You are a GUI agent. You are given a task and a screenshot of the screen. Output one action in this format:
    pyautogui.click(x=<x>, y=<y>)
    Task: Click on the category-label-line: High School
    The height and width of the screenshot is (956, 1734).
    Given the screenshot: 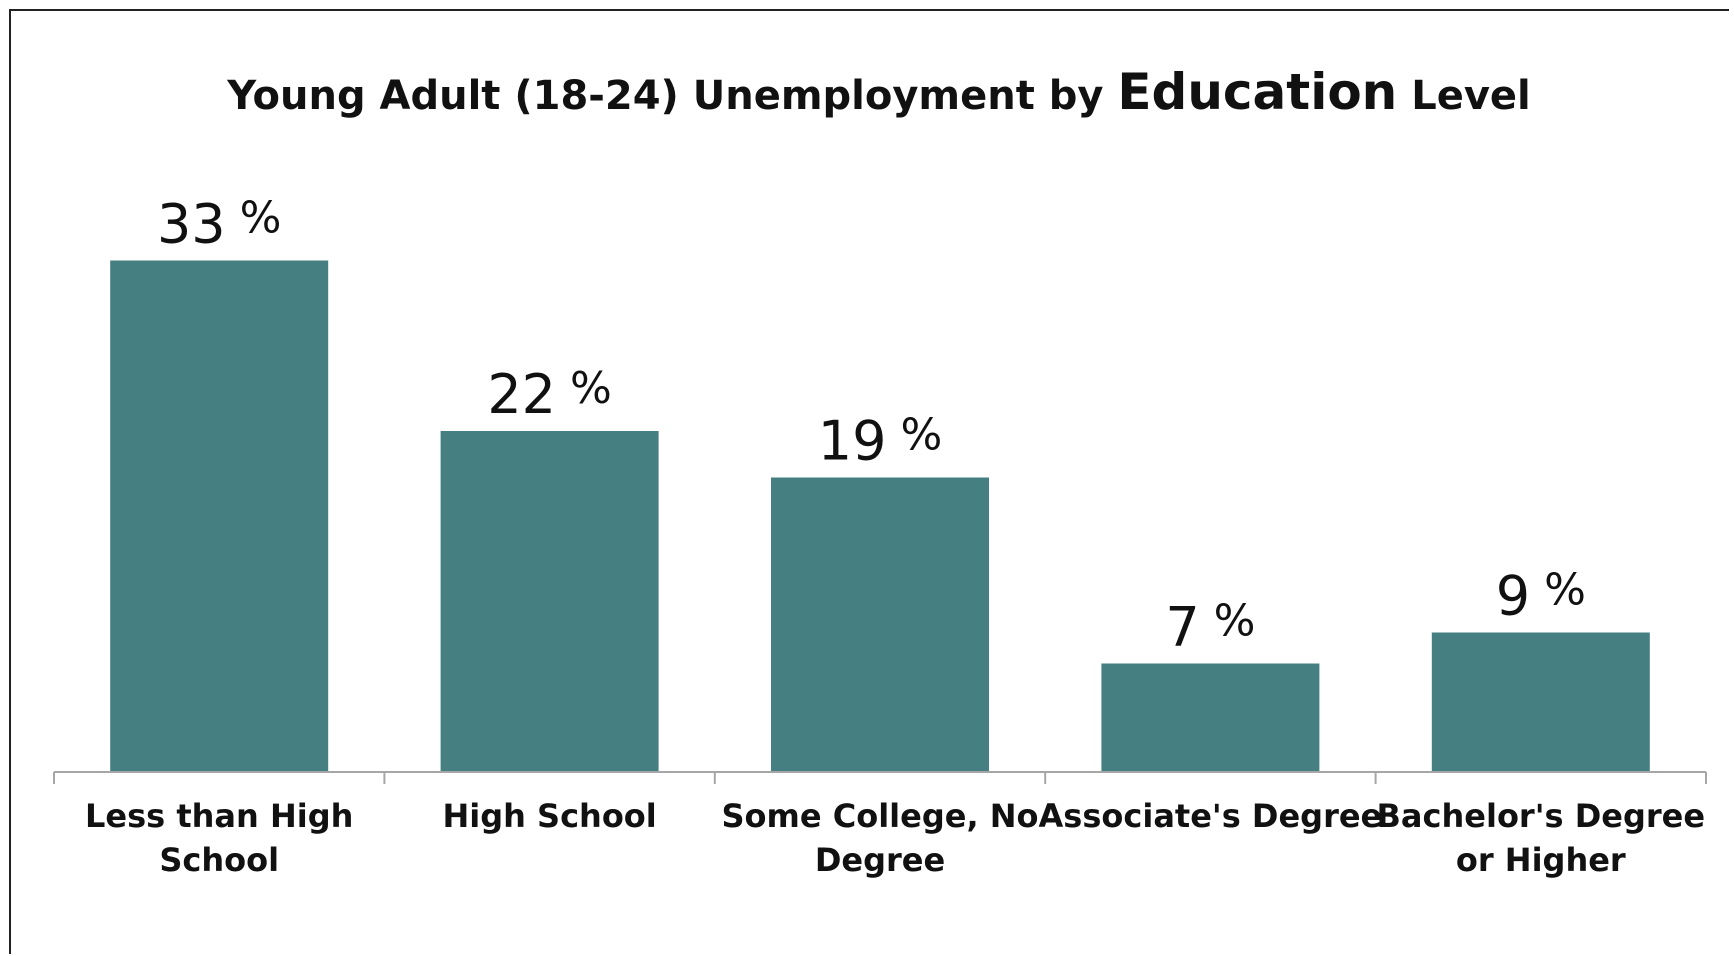 What is the action you would take?
    pyautogui.click(x=549, y=816)
    